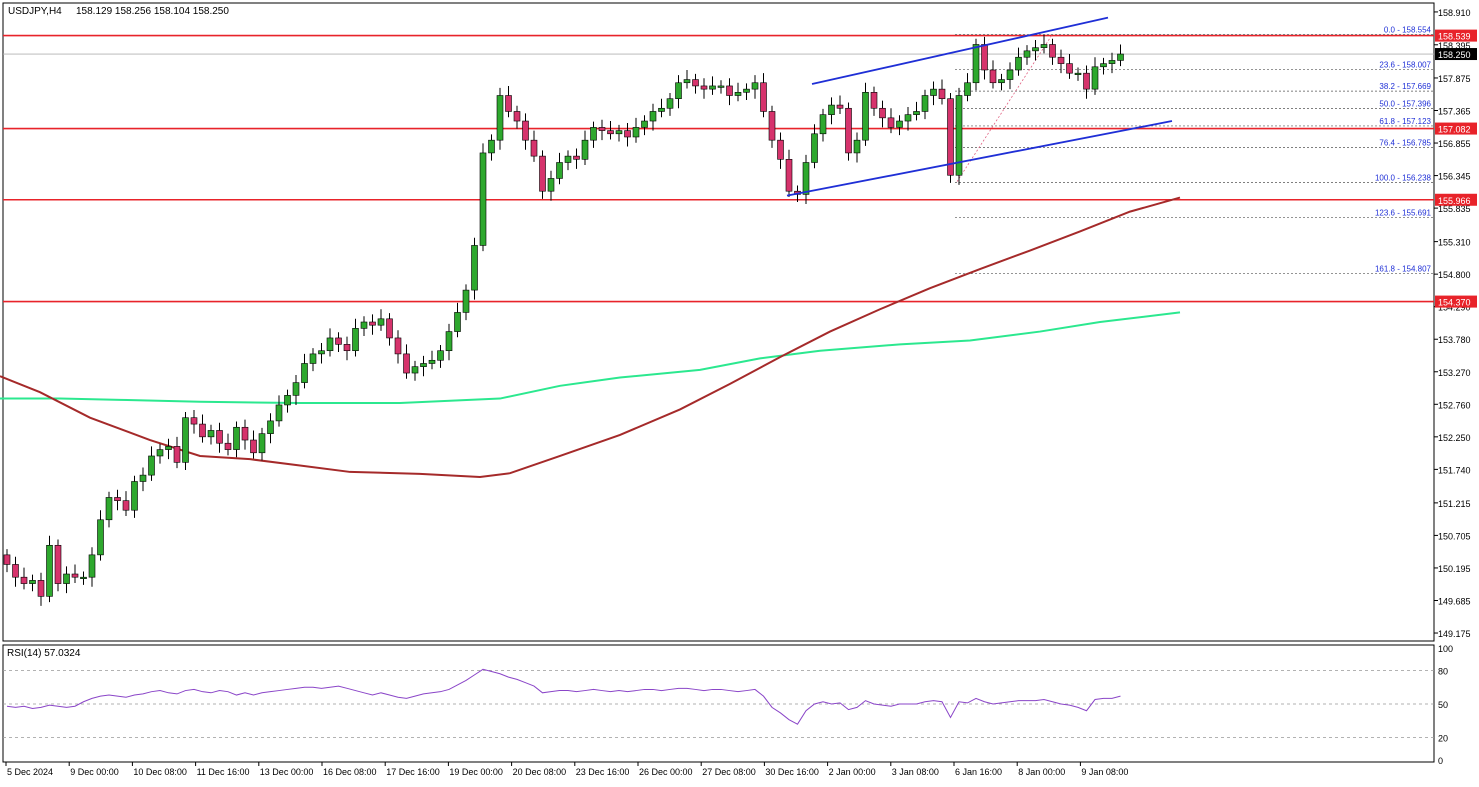 The width and height of the screenshot is (1479, 787). I want to click on time-tick-label: 20 Dec 08:00, so click(540, 772).